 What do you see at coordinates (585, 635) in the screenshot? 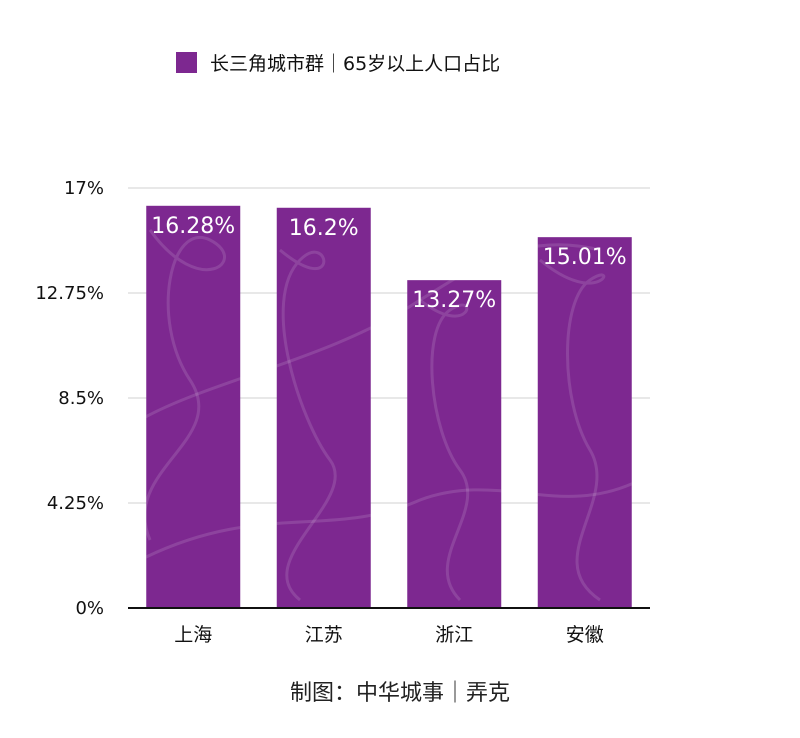
I see `x-category-label: 安徽` at bounding box center [585, 635].